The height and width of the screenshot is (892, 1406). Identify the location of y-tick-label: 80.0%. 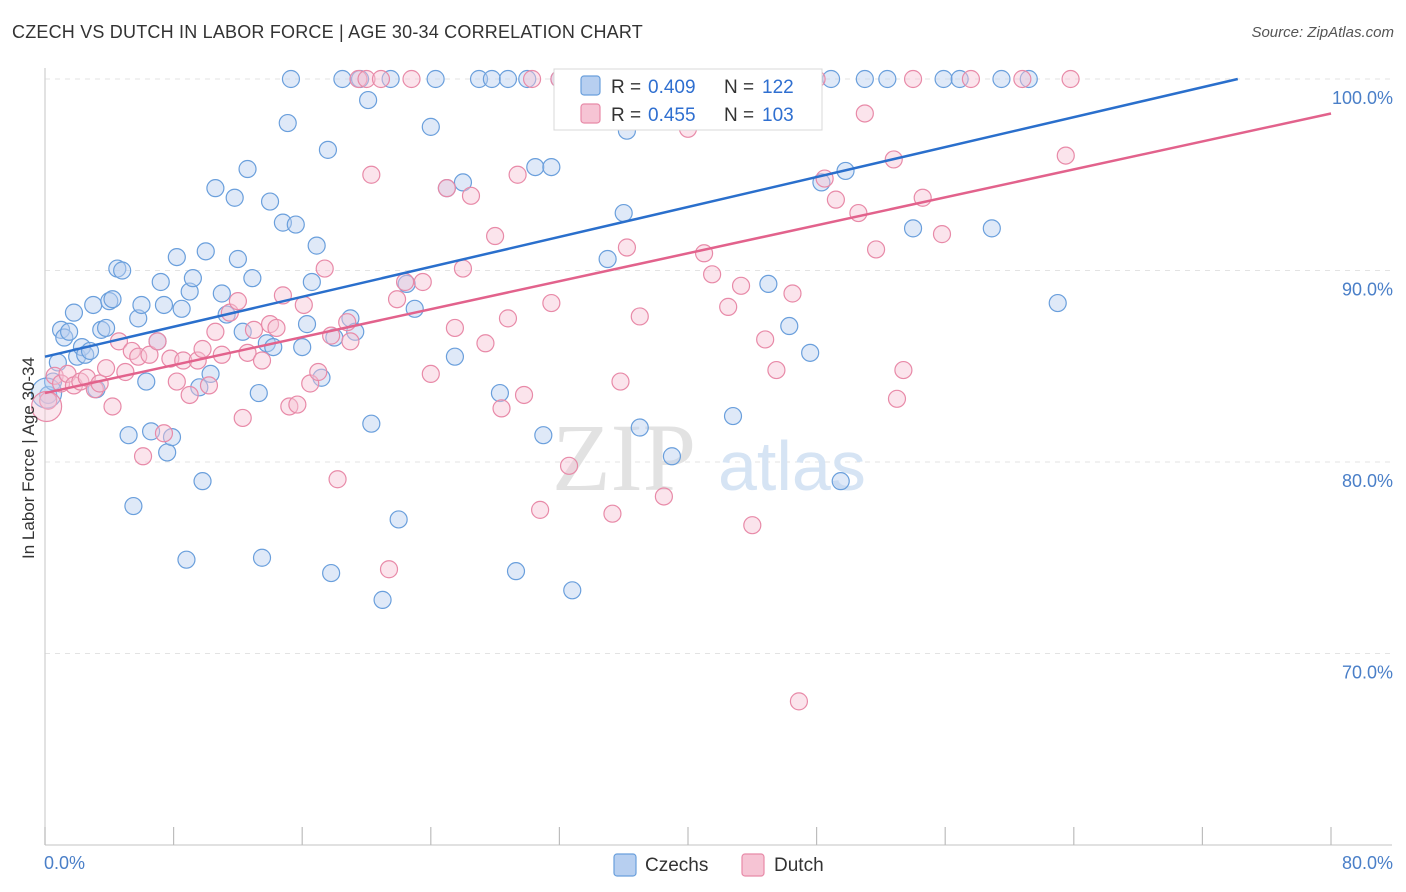
(1367, 481).